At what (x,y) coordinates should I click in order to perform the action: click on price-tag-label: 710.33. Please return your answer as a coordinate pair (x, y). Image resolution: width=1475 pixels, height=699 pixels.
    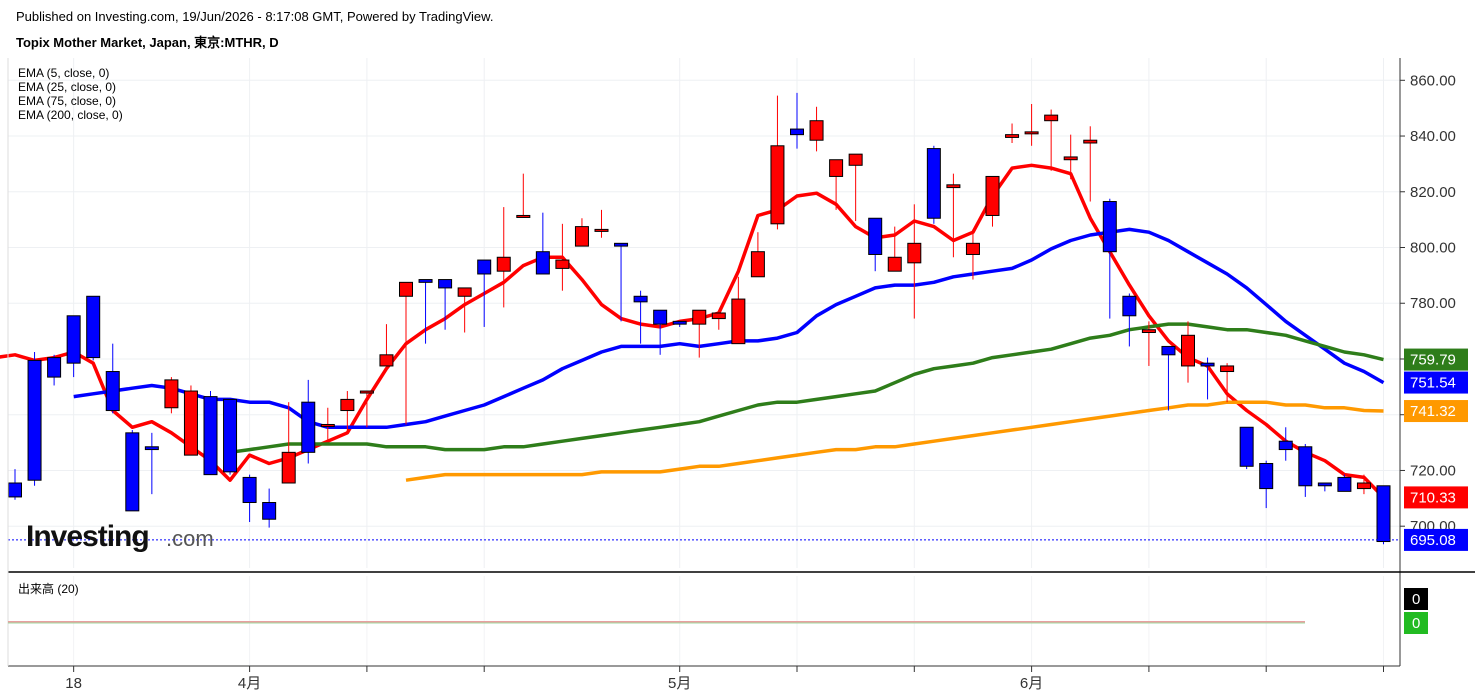
    Looking at the image, I should click on (1433, 497).